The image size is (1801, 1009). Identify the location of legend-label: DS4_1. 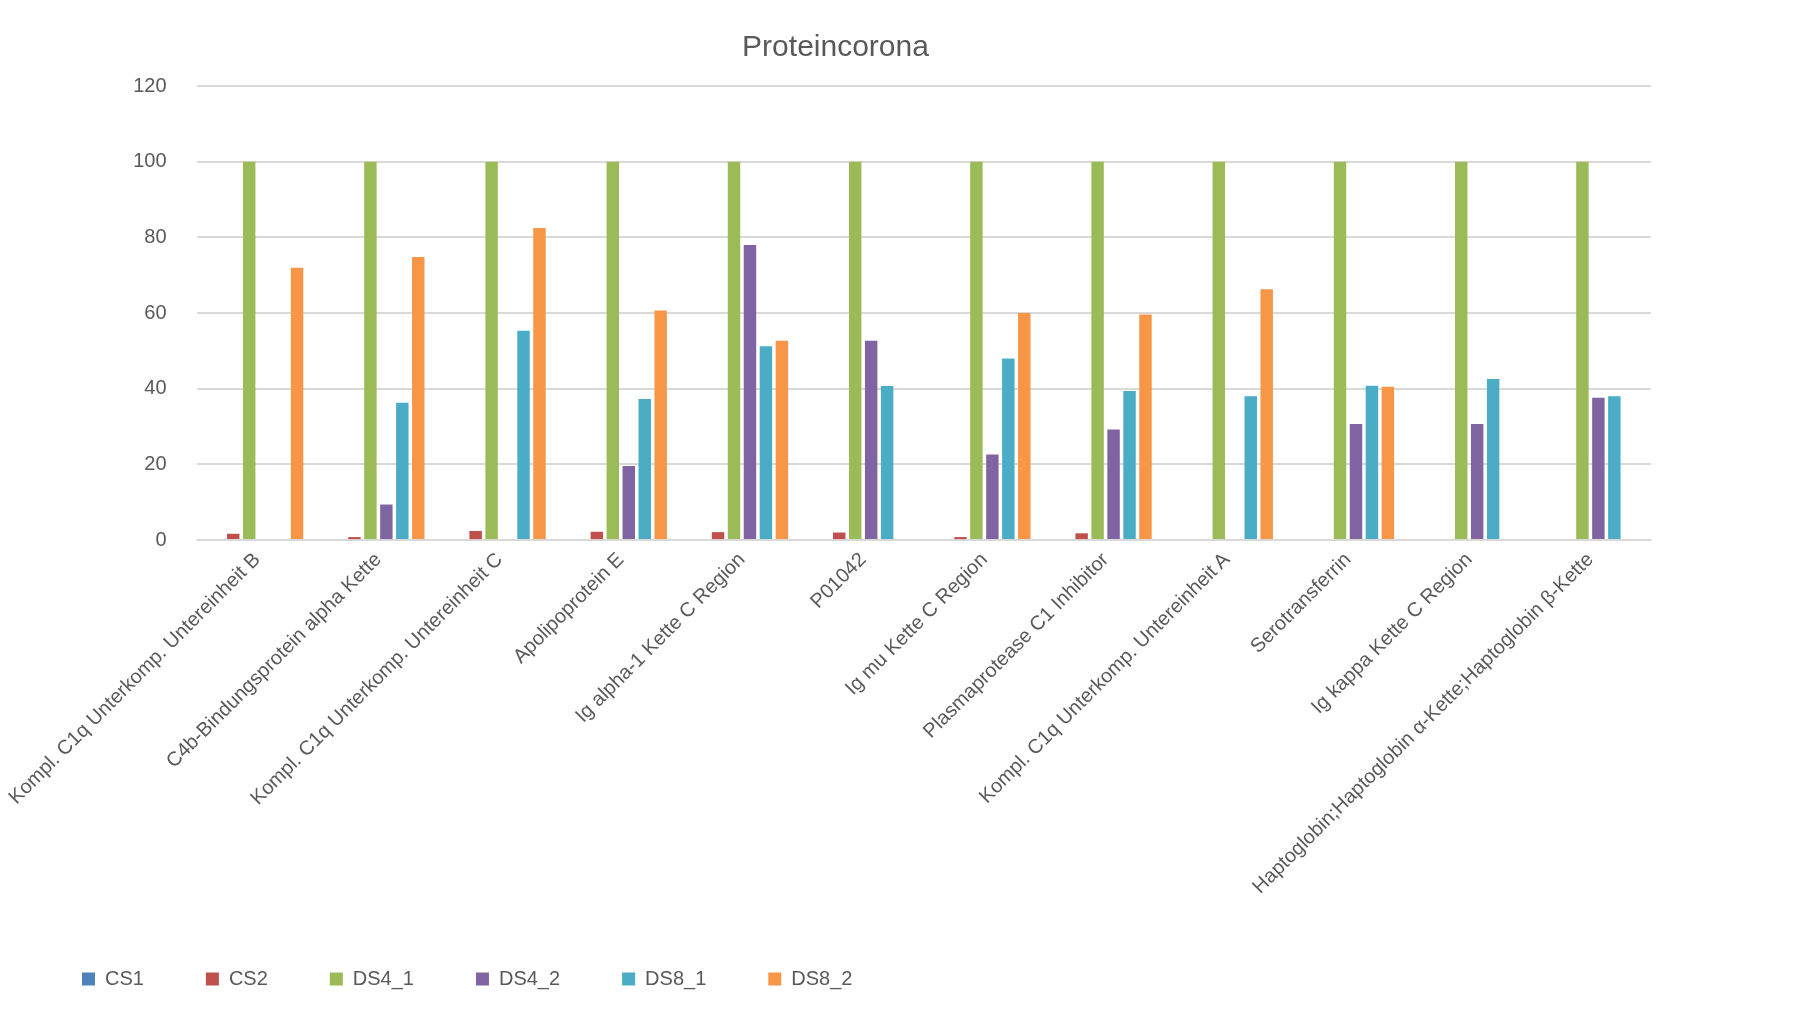
(383, 978).